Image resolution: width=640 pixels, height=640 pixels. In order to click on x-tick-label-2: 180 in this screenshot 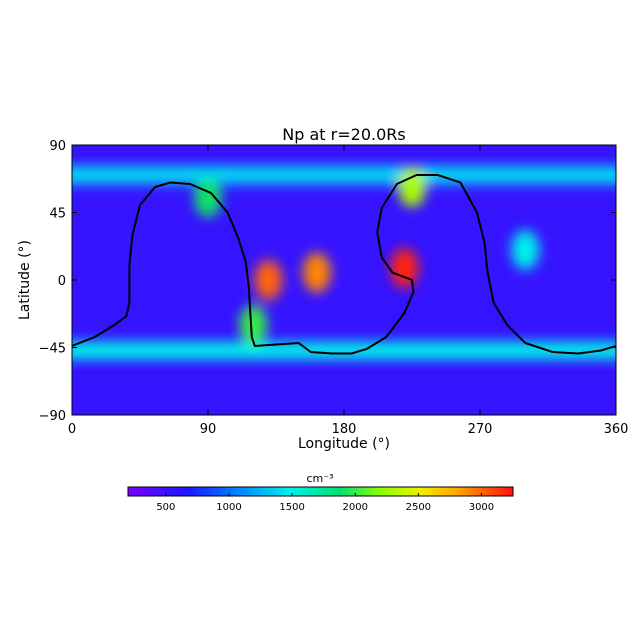, I will do `click(344, 429)`.